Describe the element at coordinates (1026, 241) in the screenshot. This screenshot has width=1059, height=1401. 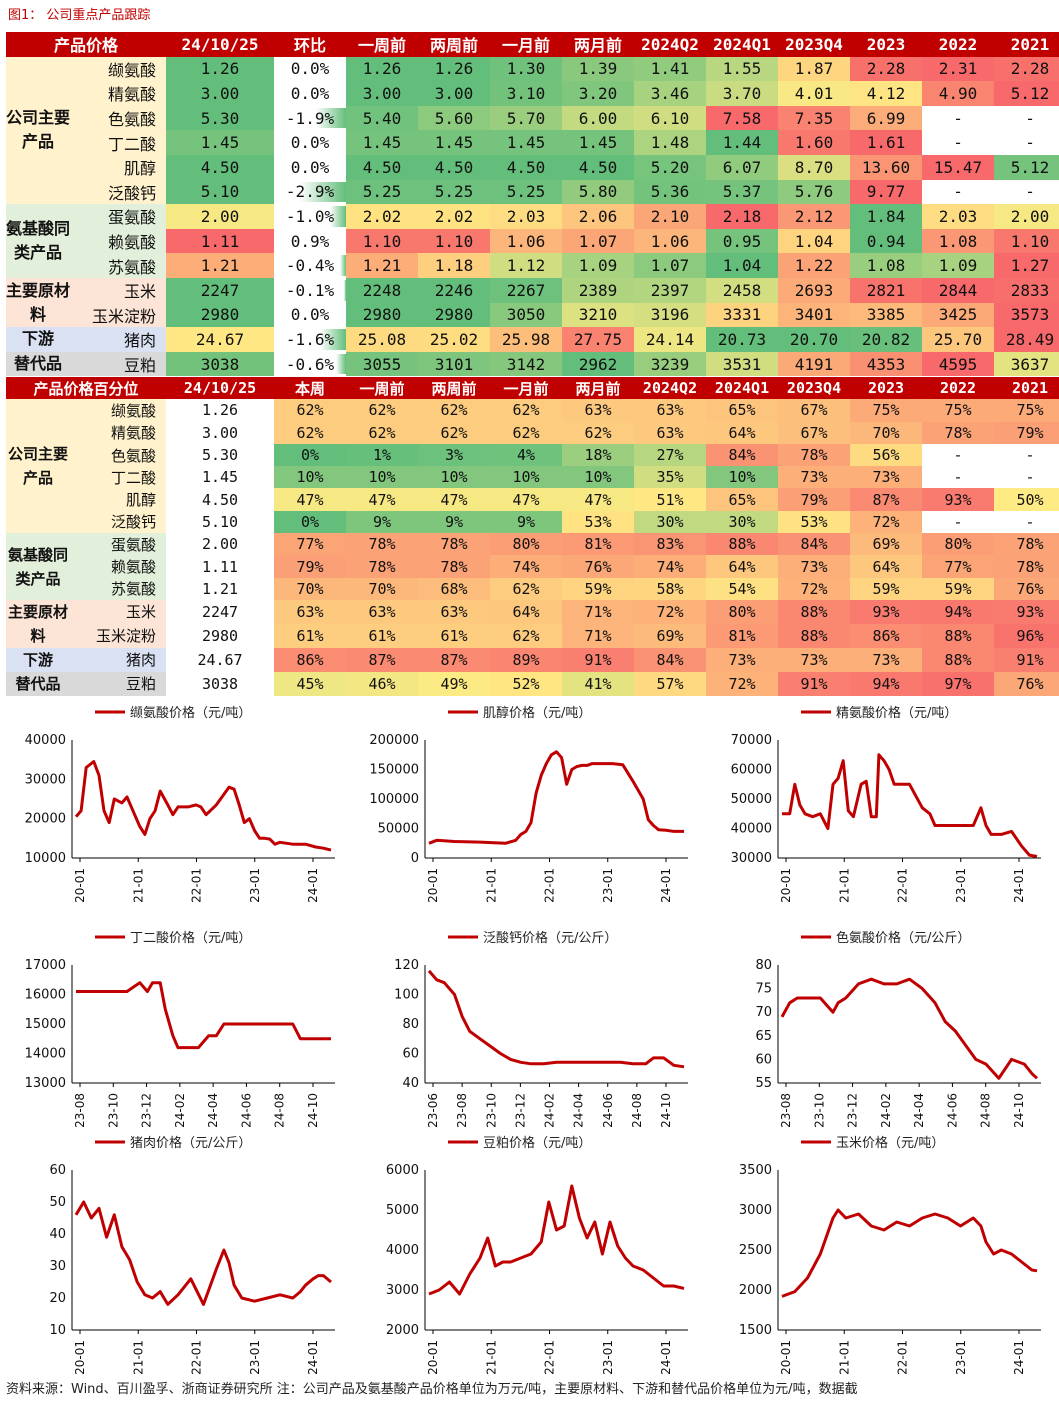
I see `data-cell: 1.10` at that location.